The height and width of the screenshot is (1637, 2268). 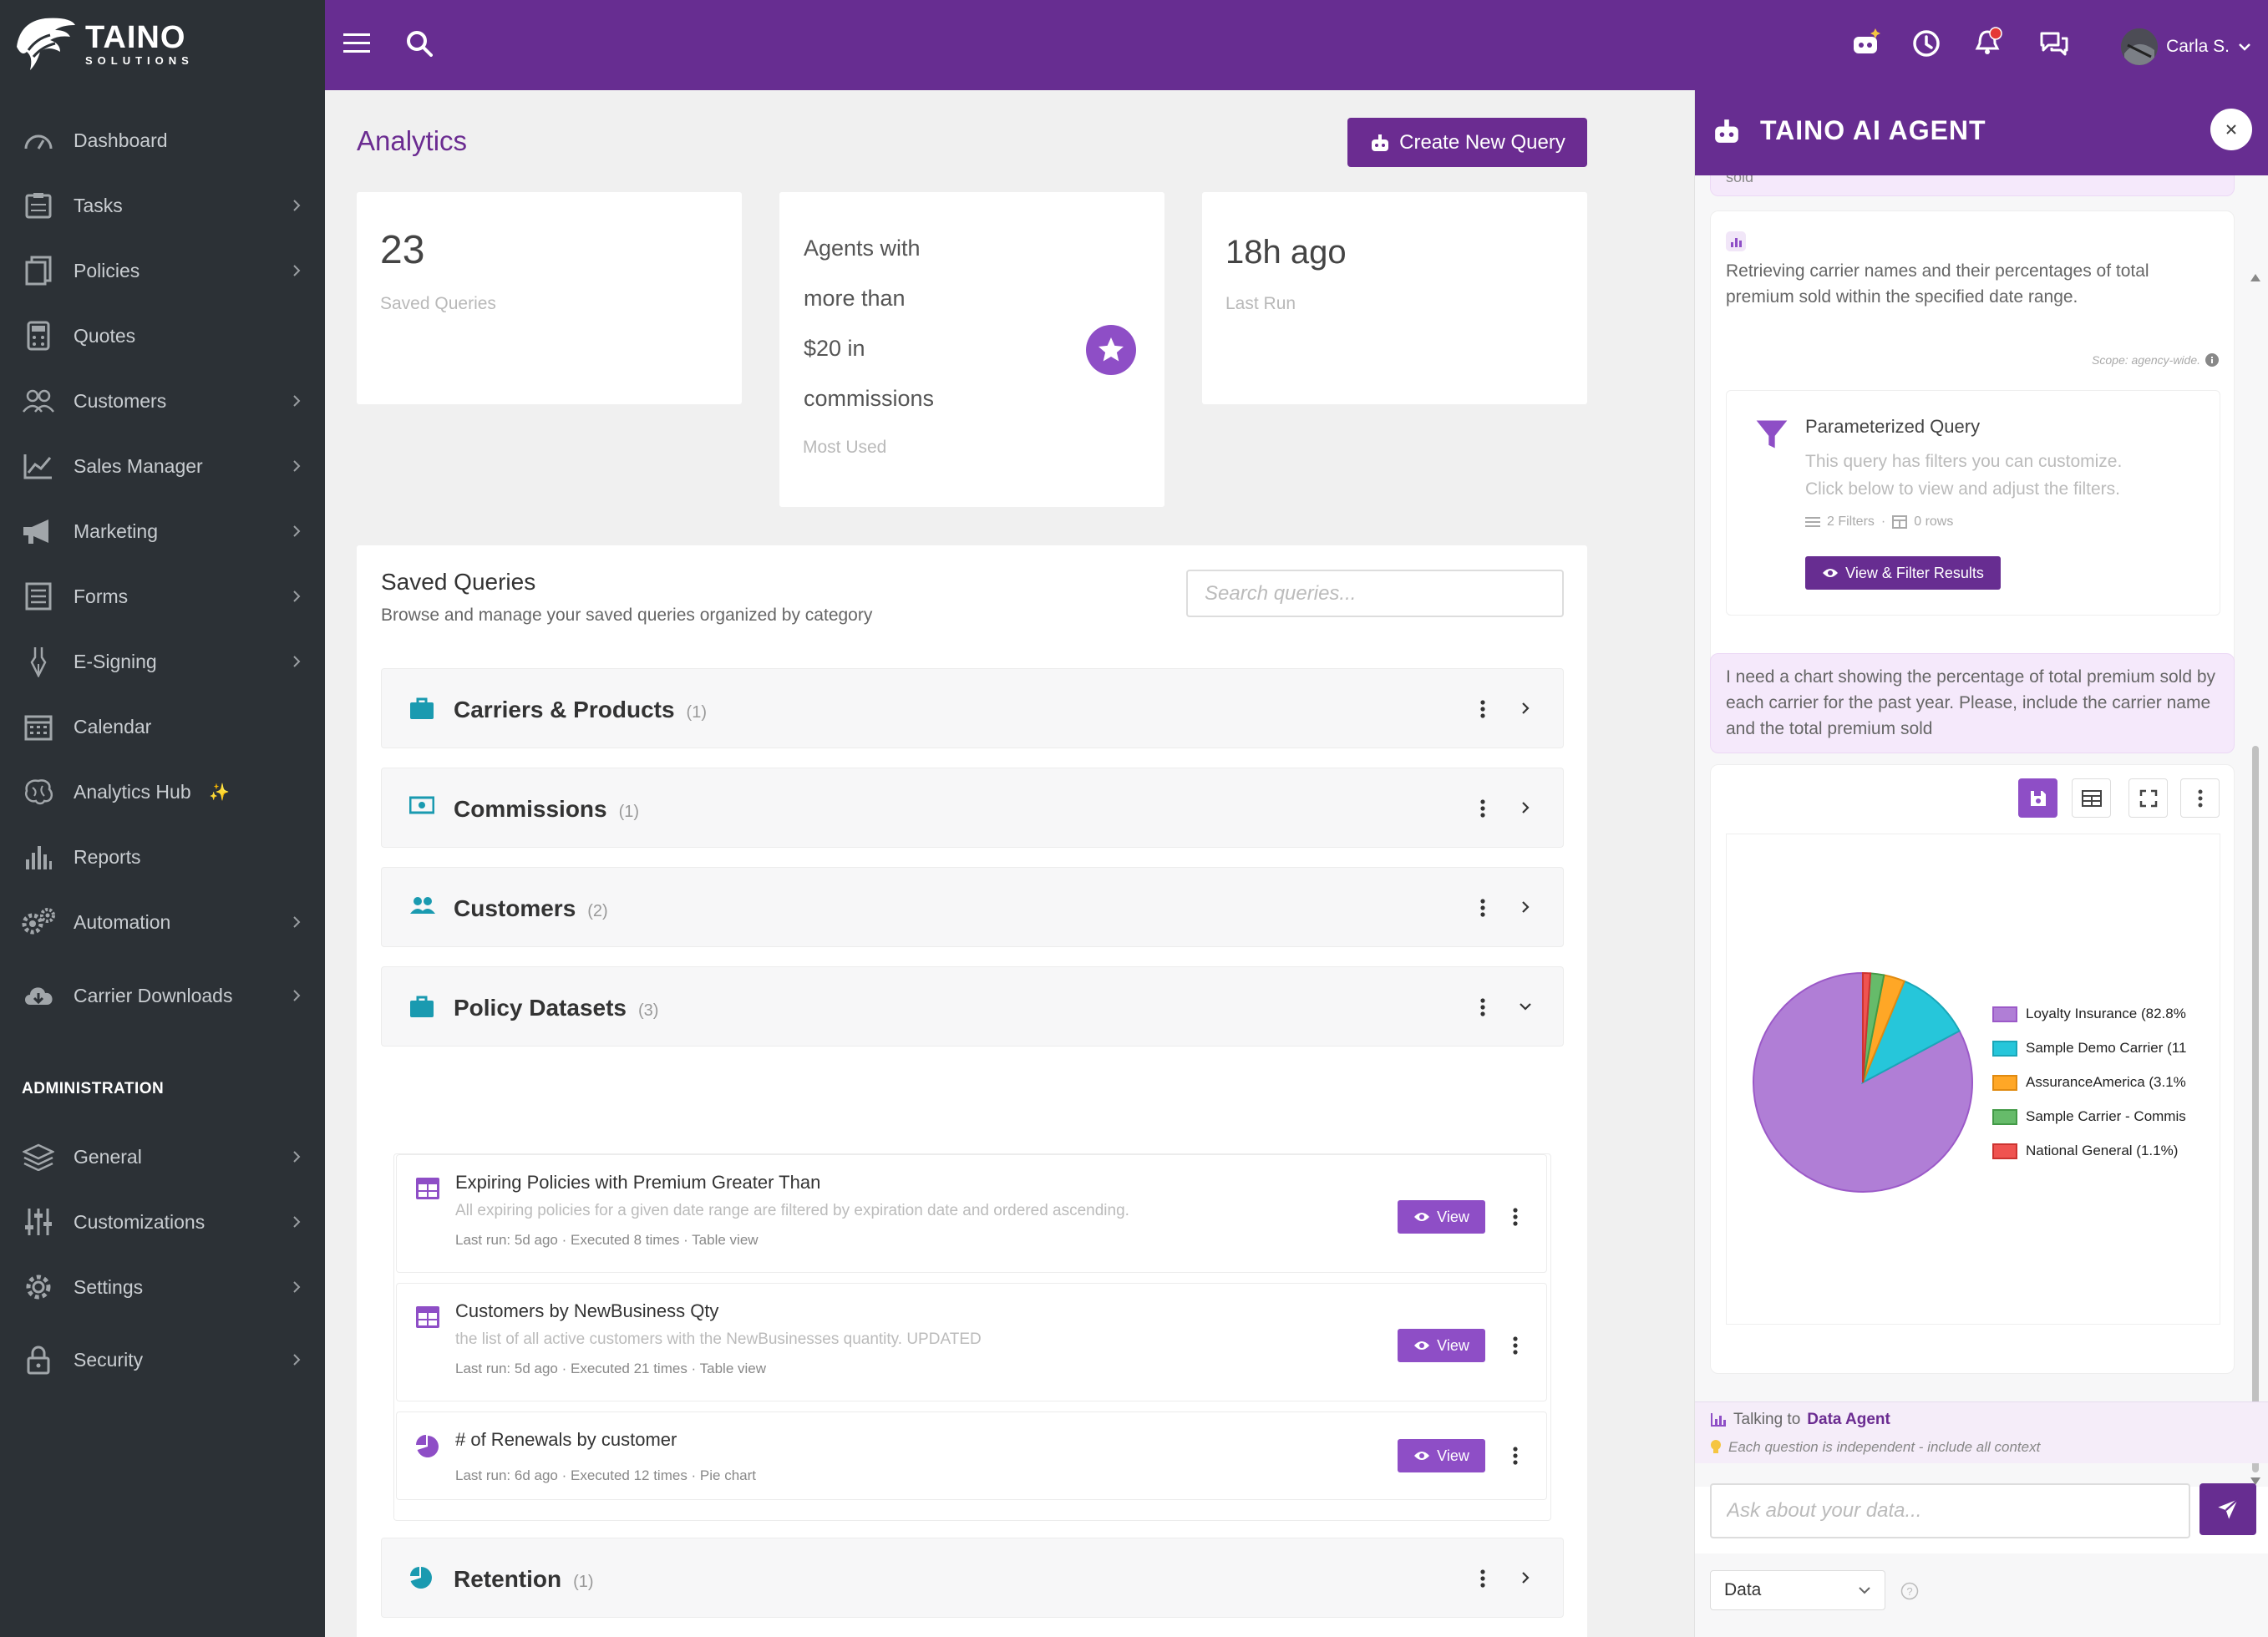 I want to click on create-new-query-button: Create New Query, so click(x=1467, y=142).